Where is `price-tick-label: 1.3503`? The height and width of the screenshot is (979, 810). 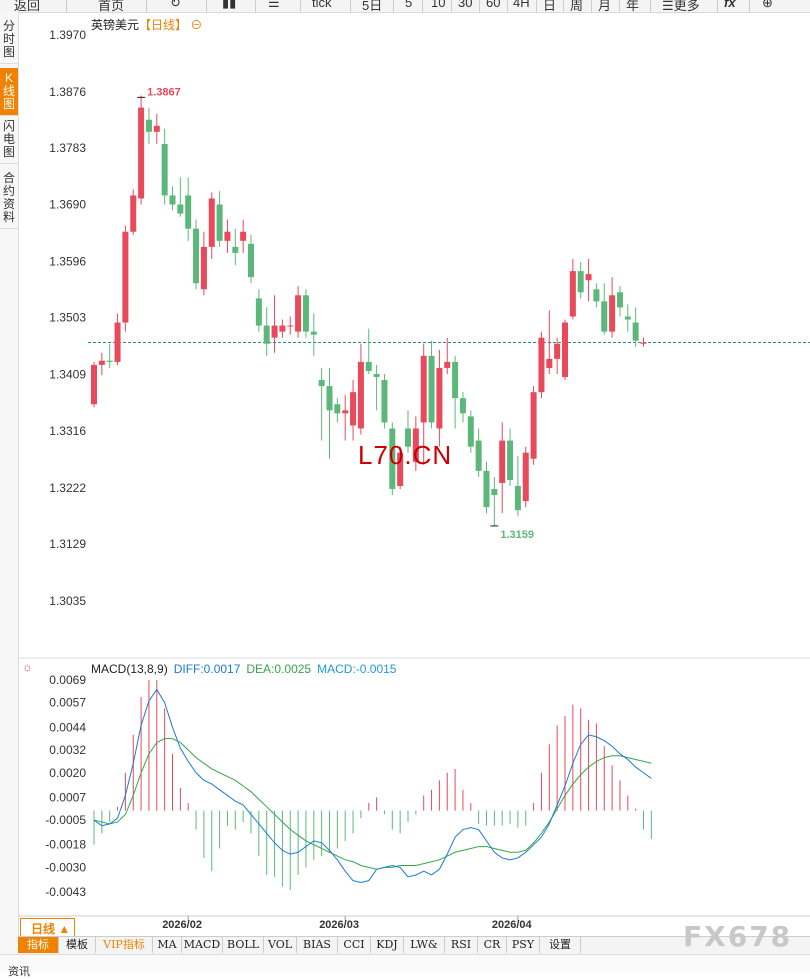
price-tick-label: 1.3503 is located at coordinates (67, 318).